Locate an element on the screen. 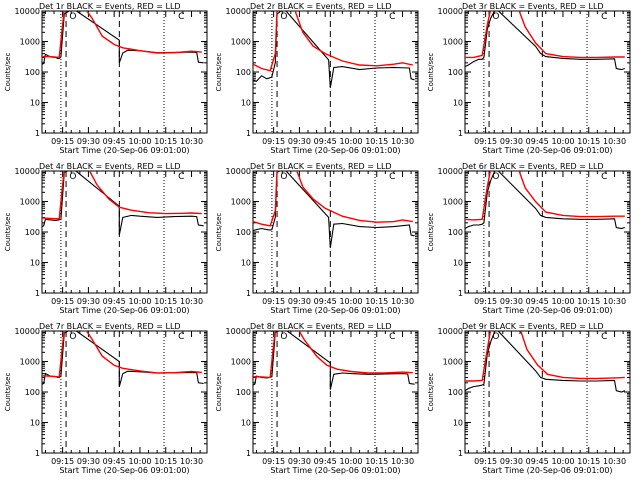 The image size is (640, 480). chart-title: Det 4r BLACK = Events, RED = LLD is located at coordinates (110, 166).